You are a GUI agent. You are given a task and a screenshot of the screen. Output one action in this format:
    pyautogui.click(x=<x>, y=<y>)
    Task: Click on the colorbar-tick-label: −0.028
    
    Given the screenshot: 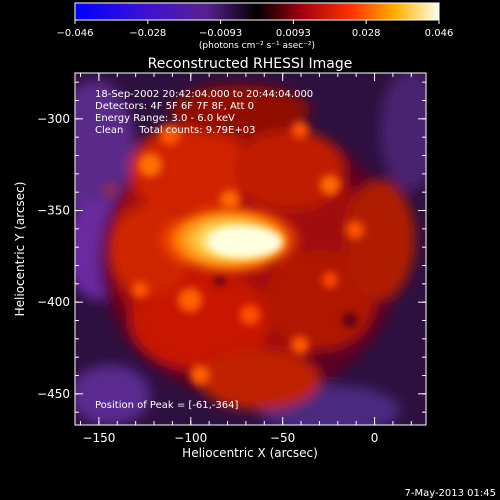 What is the action you would take?
    pyautogui.click(x=147, y=33)
    